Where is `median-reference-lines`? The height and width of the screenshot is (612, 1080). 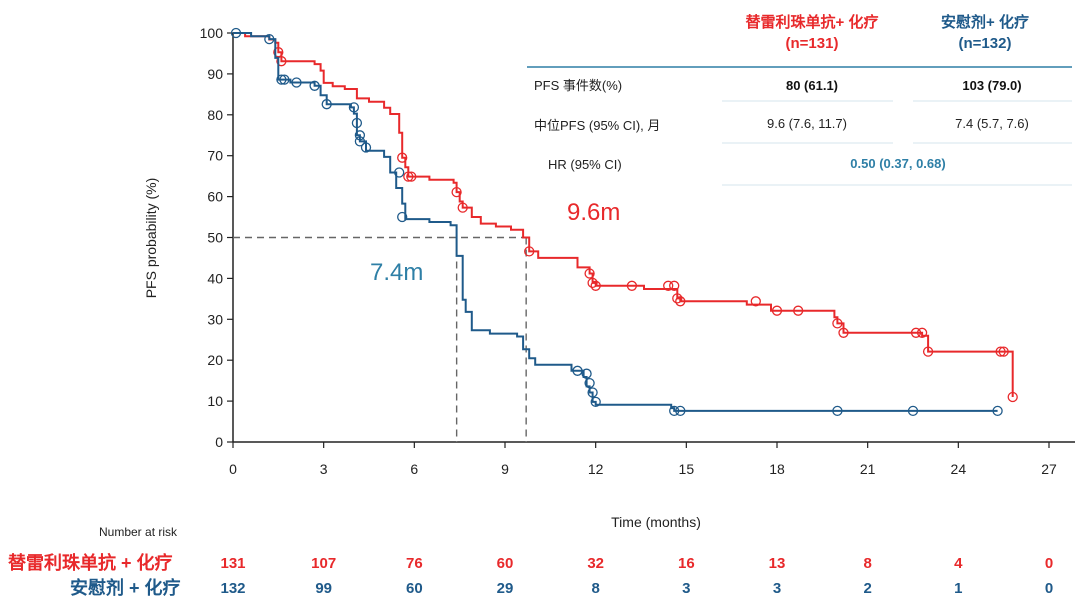 median-reference-lines is located at coordinates (380, 339).